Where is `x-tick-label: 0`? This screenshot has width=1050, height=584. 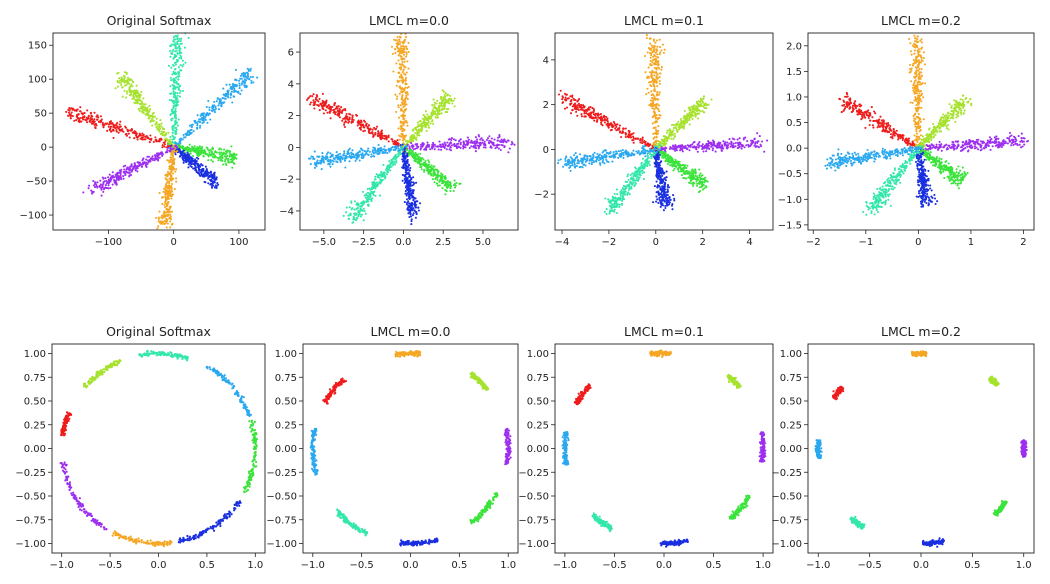
x-tick-label: 0 is located at coordinates (173, 242).